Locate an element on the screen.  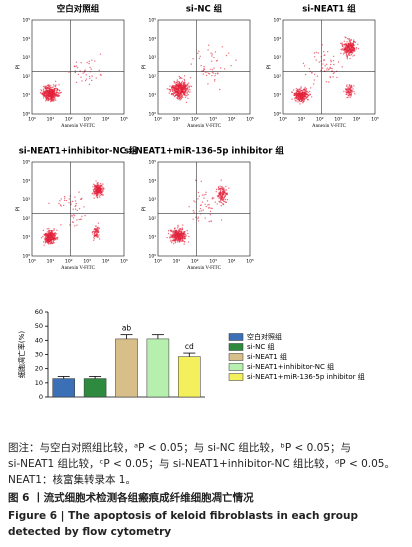
error-bar is located at coordinates (157, 336).